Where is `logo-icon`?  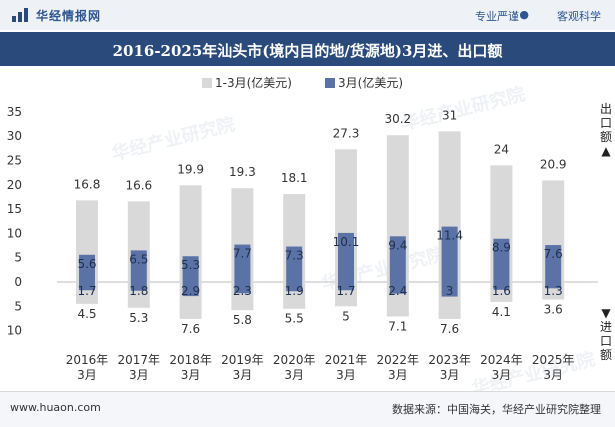 logo-icon is located at coordinates (20, 15).